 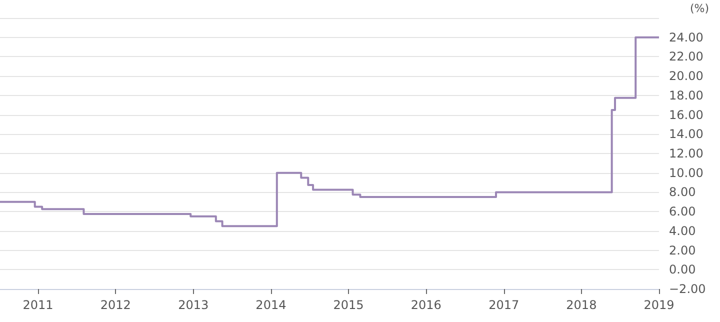 What do you see at coordinates (686, 57) in the screenshot?
I see `y-tick-label: 22.00` at bounding box center [686, 57].